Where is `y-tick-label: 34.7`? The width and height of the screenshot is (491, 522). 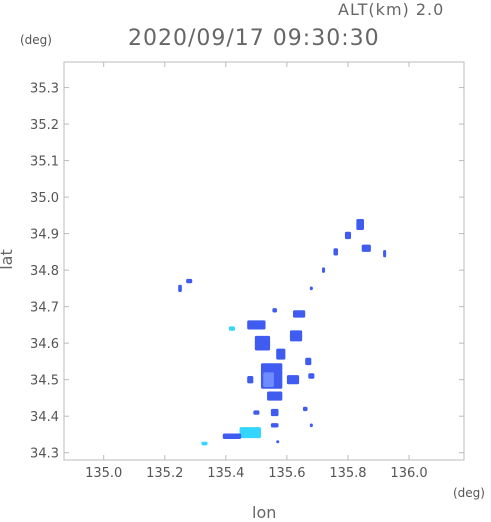
y-tick-label: 34.7 is located at coordinates (44, 308).